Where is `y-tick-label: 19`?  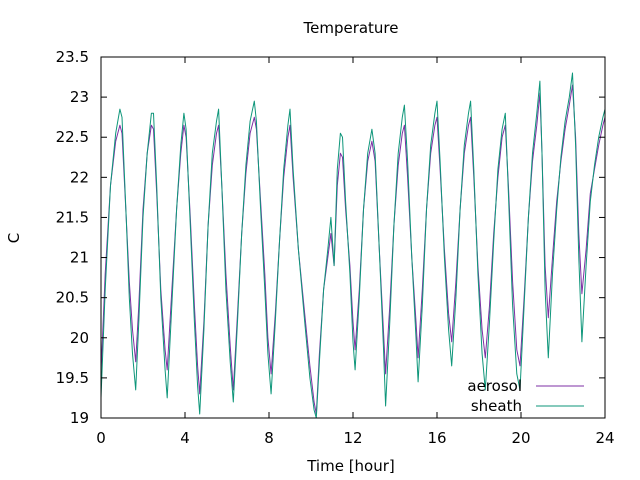 y-tick-label: 19 is located at coordinates (79, 418).